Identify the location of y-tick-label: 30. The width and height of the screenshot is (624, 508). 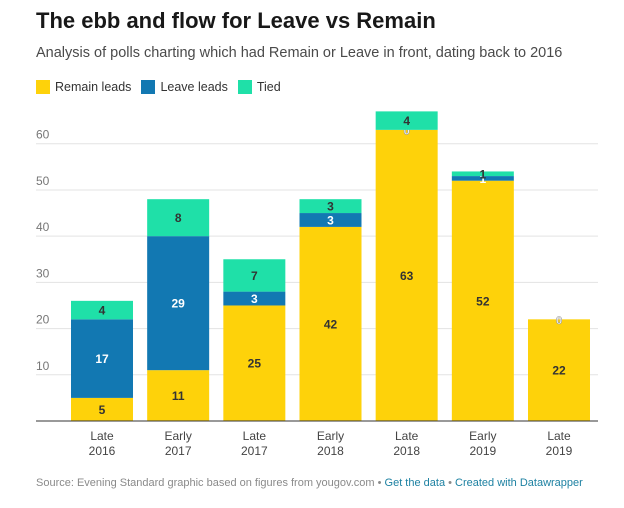
(43, 273).